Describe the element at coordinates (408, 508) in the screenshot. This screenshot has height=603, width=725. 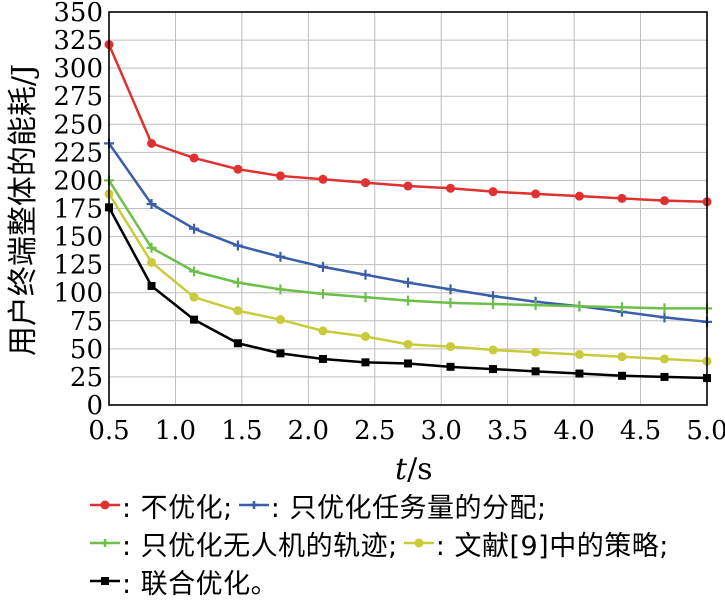
I see `legend-label: : 只优化任务量的分配;` at that location.